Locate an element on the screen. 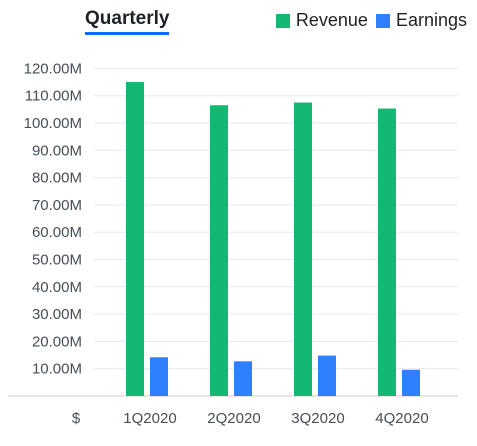 The width and height of the screenshot is (477, 446). legend-item-revenue: Revenue is located at coordinates (321, 20).